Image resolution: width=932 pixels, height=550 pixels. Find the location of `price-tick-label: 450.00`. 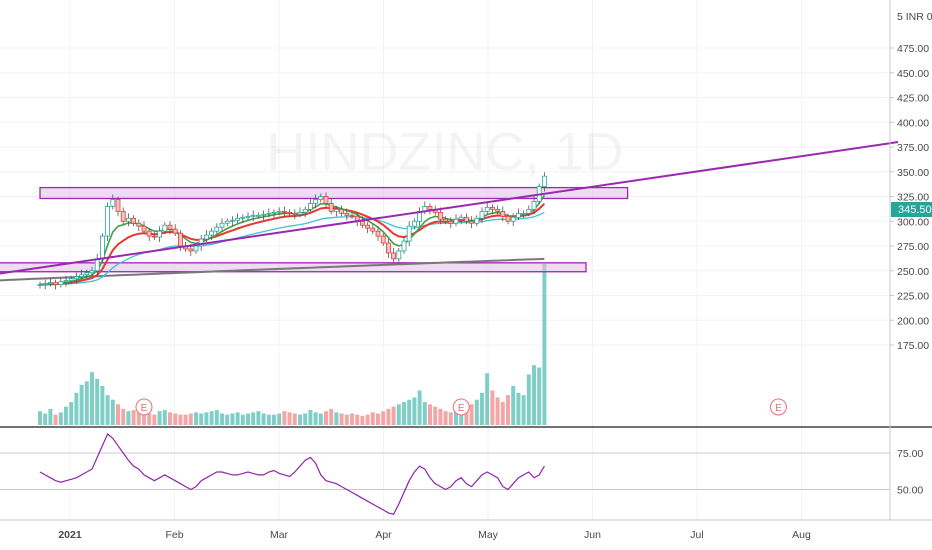

price-tick-label: 450.00 is located at coordinates (913, 74).